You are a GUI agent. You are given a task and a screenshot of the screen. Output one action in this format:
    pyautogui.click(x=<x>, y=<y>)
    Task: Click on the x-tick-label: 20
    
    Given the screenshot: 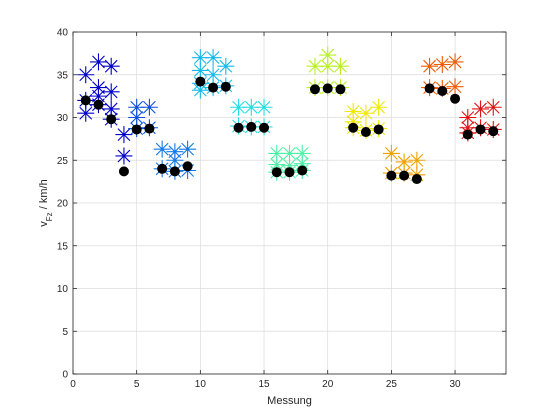 What is the action you would take?
    pyautogui.click(x=328, y=384)
    